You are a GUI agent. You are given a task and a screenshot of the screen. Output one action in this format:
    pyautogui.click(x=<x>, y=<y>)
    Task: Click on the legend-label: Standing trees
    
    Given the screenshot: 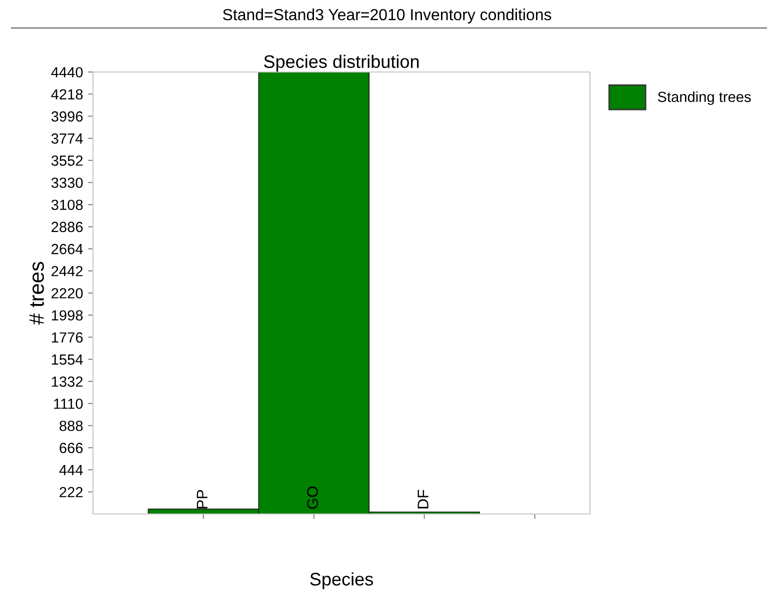 What is the action you would take?
    pyautogui.click(x=704, y=98)
    